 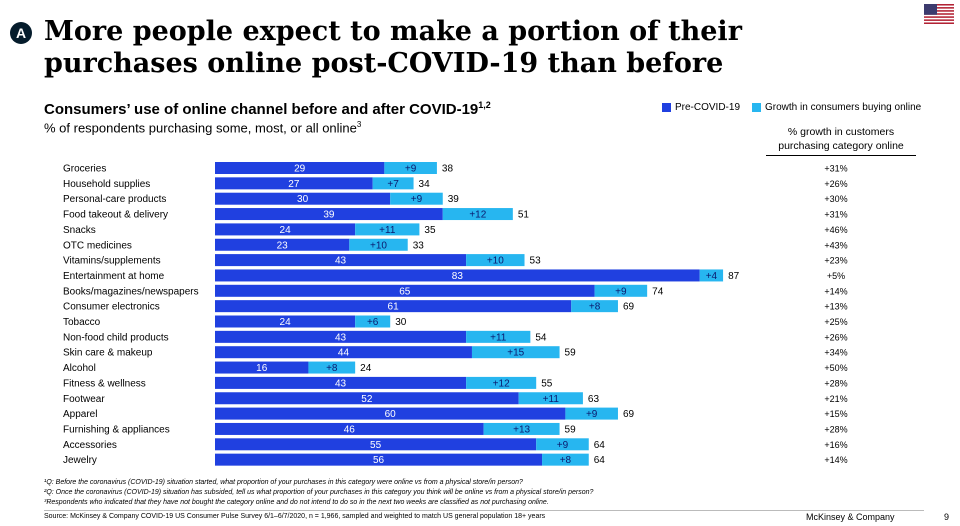 I want to click on legend-growth-swatch, so click(x=756, y=107).